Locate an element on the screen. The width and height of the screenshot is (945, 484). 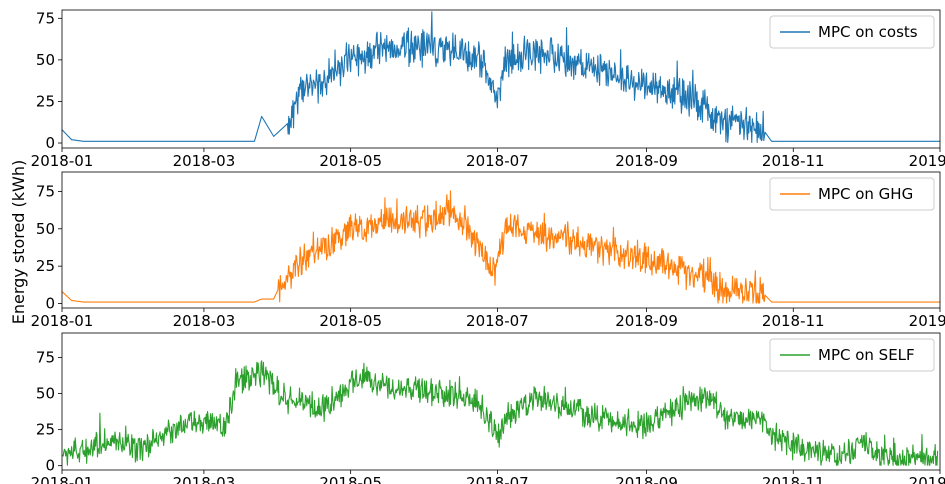
legend: MPC on GHG is located at coordinates (852, 194).